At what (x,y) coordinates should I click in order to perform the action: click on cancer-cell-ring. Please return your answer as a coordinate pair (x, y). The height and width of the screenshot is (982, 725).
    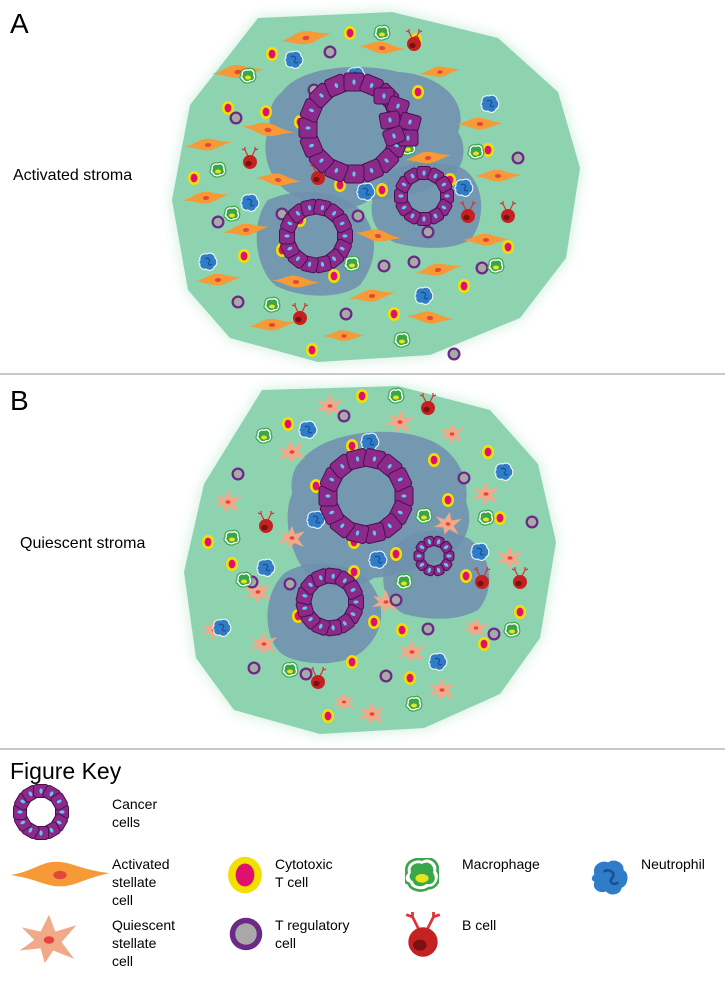
    Looking at the image, I should click on (41, 812).